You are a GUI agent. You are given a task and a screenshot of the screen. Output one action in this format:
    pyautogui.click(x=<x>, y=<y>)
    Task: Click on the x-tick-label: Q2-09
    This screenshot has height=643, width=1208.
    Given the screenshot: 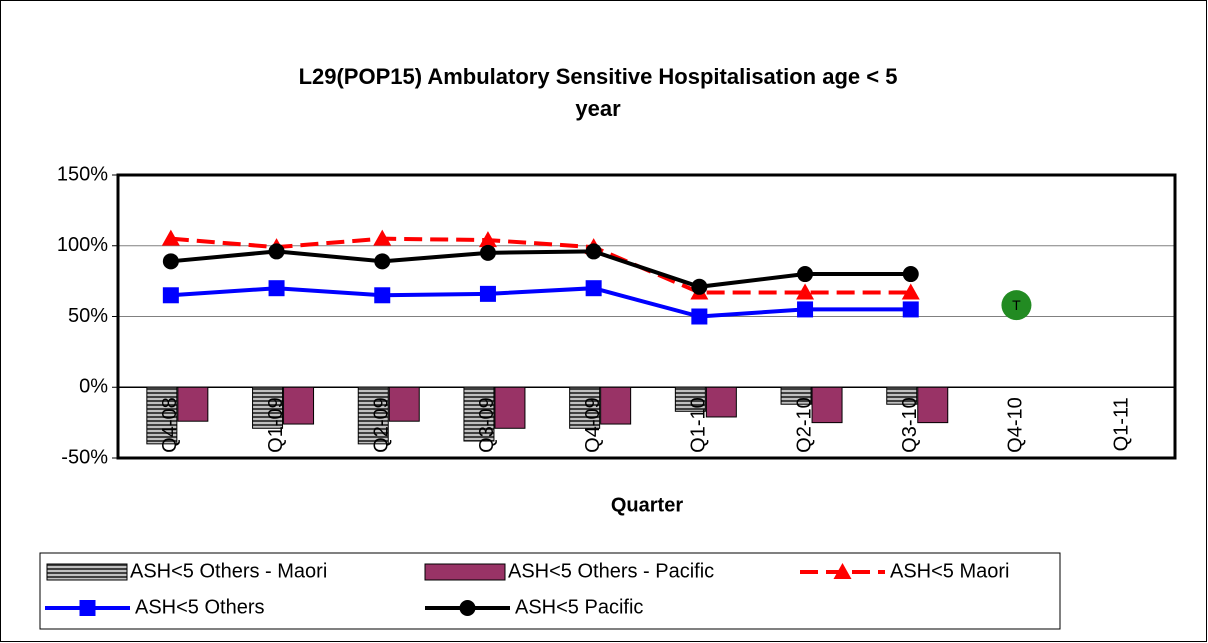 What is the action you would take?
    pyautogui.click(x=382, y=425)
    